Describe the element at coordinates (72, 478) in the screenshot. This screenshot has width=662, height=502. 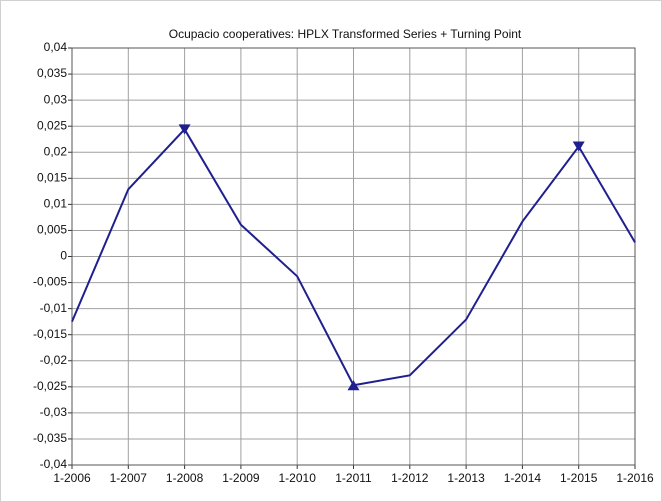
I see `x-tick-label: 1-2006` at that location.